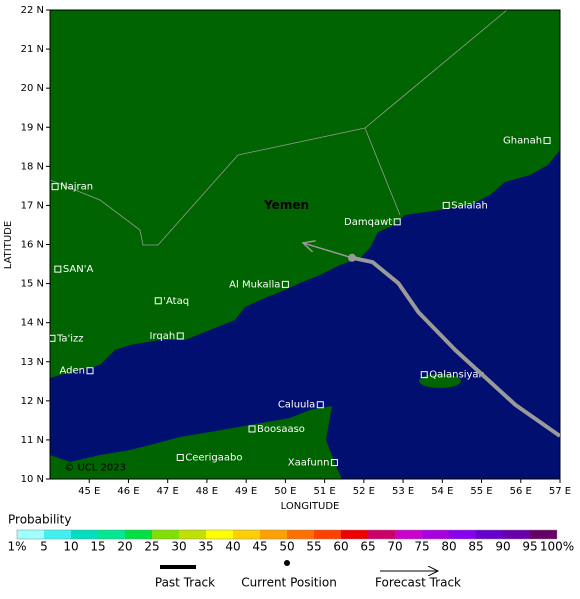 Image resolution: width=580 pixels, height=599 pixels. I want to click on place-label: Ceerigaabo, so click(213, 458).